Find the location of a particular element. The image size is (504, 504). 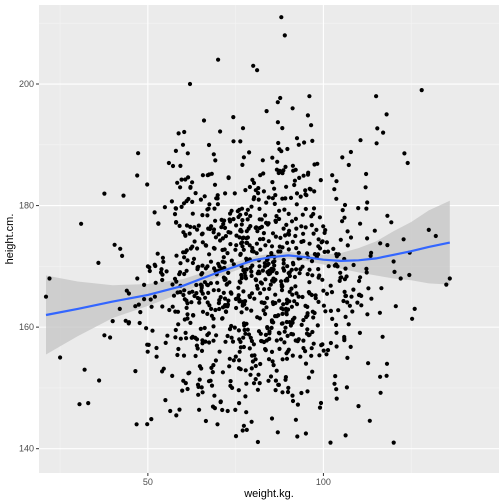

y-tick-label: 200 is located at coordinates (26, 84).